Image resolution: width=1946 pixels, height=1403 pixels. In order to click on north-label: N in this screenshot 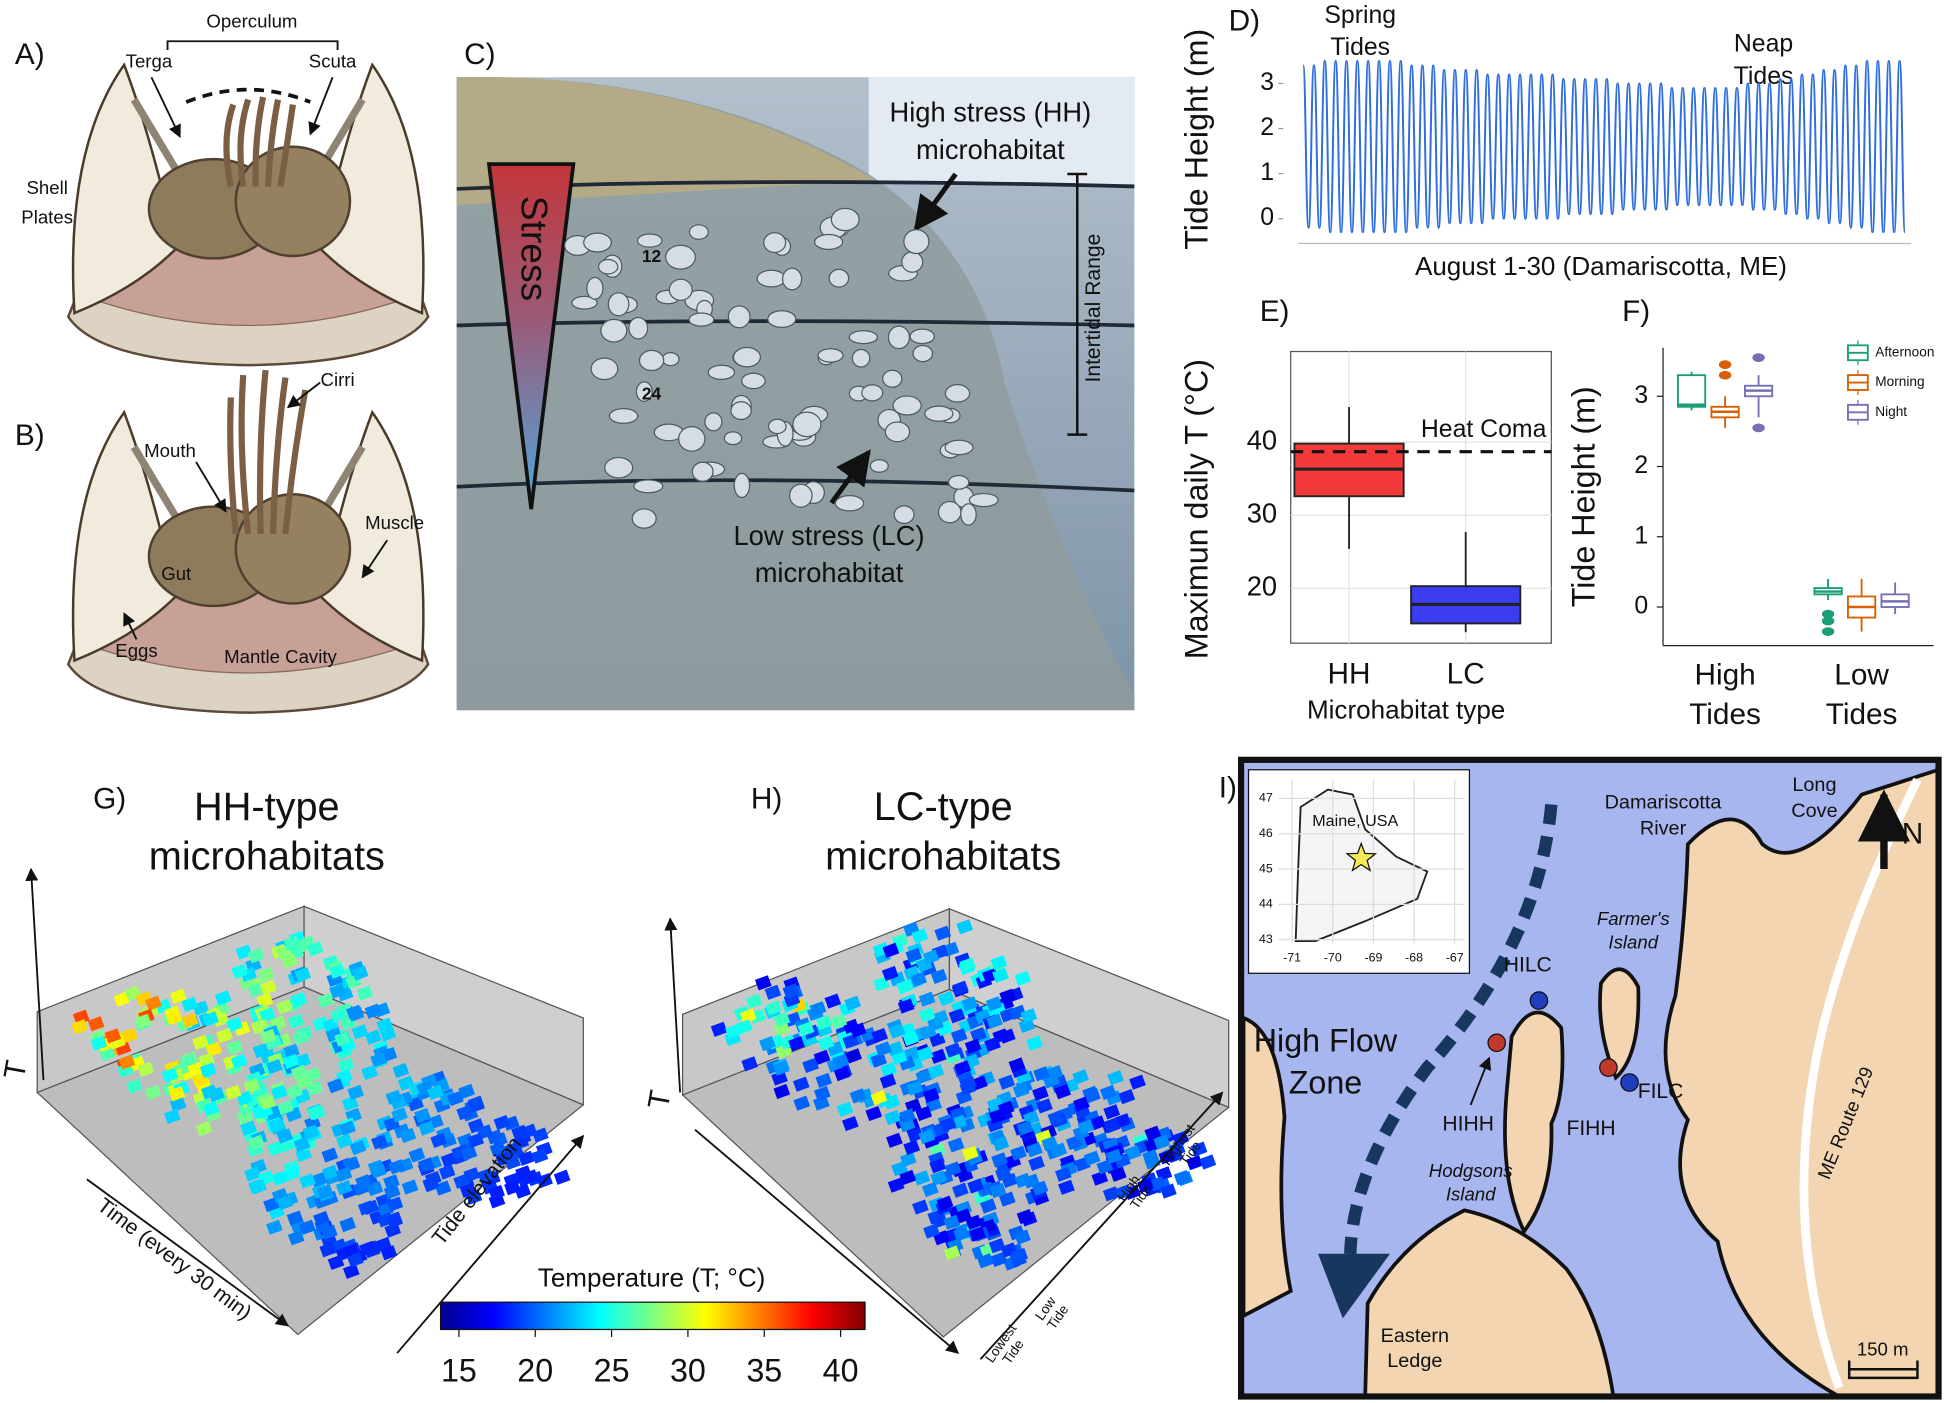, I will do `click(1913, 833)`.